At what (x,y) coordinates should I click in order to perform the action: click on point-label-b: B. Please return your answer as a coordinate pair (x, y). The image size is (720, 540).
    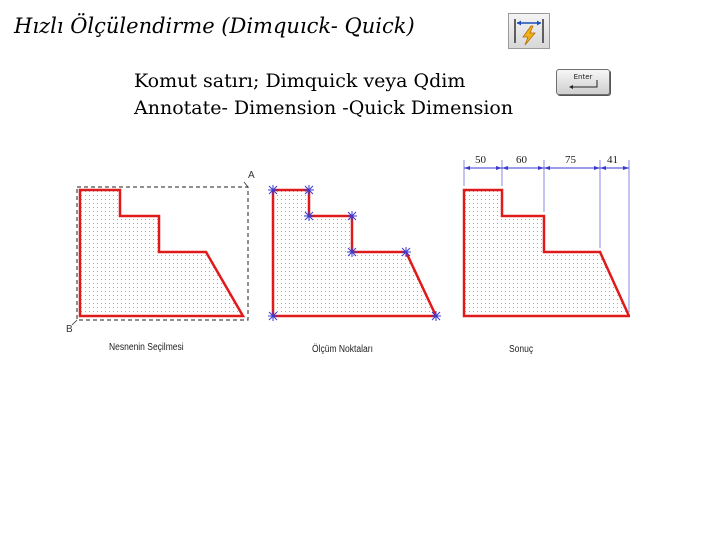
    Looking at the image, I should click on (69, 329).